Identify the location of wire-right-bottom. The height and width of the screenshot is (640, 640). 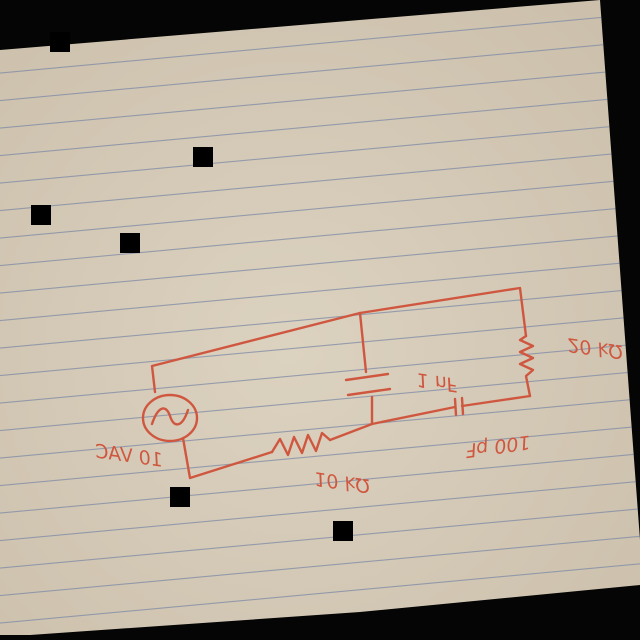
(496, 401).